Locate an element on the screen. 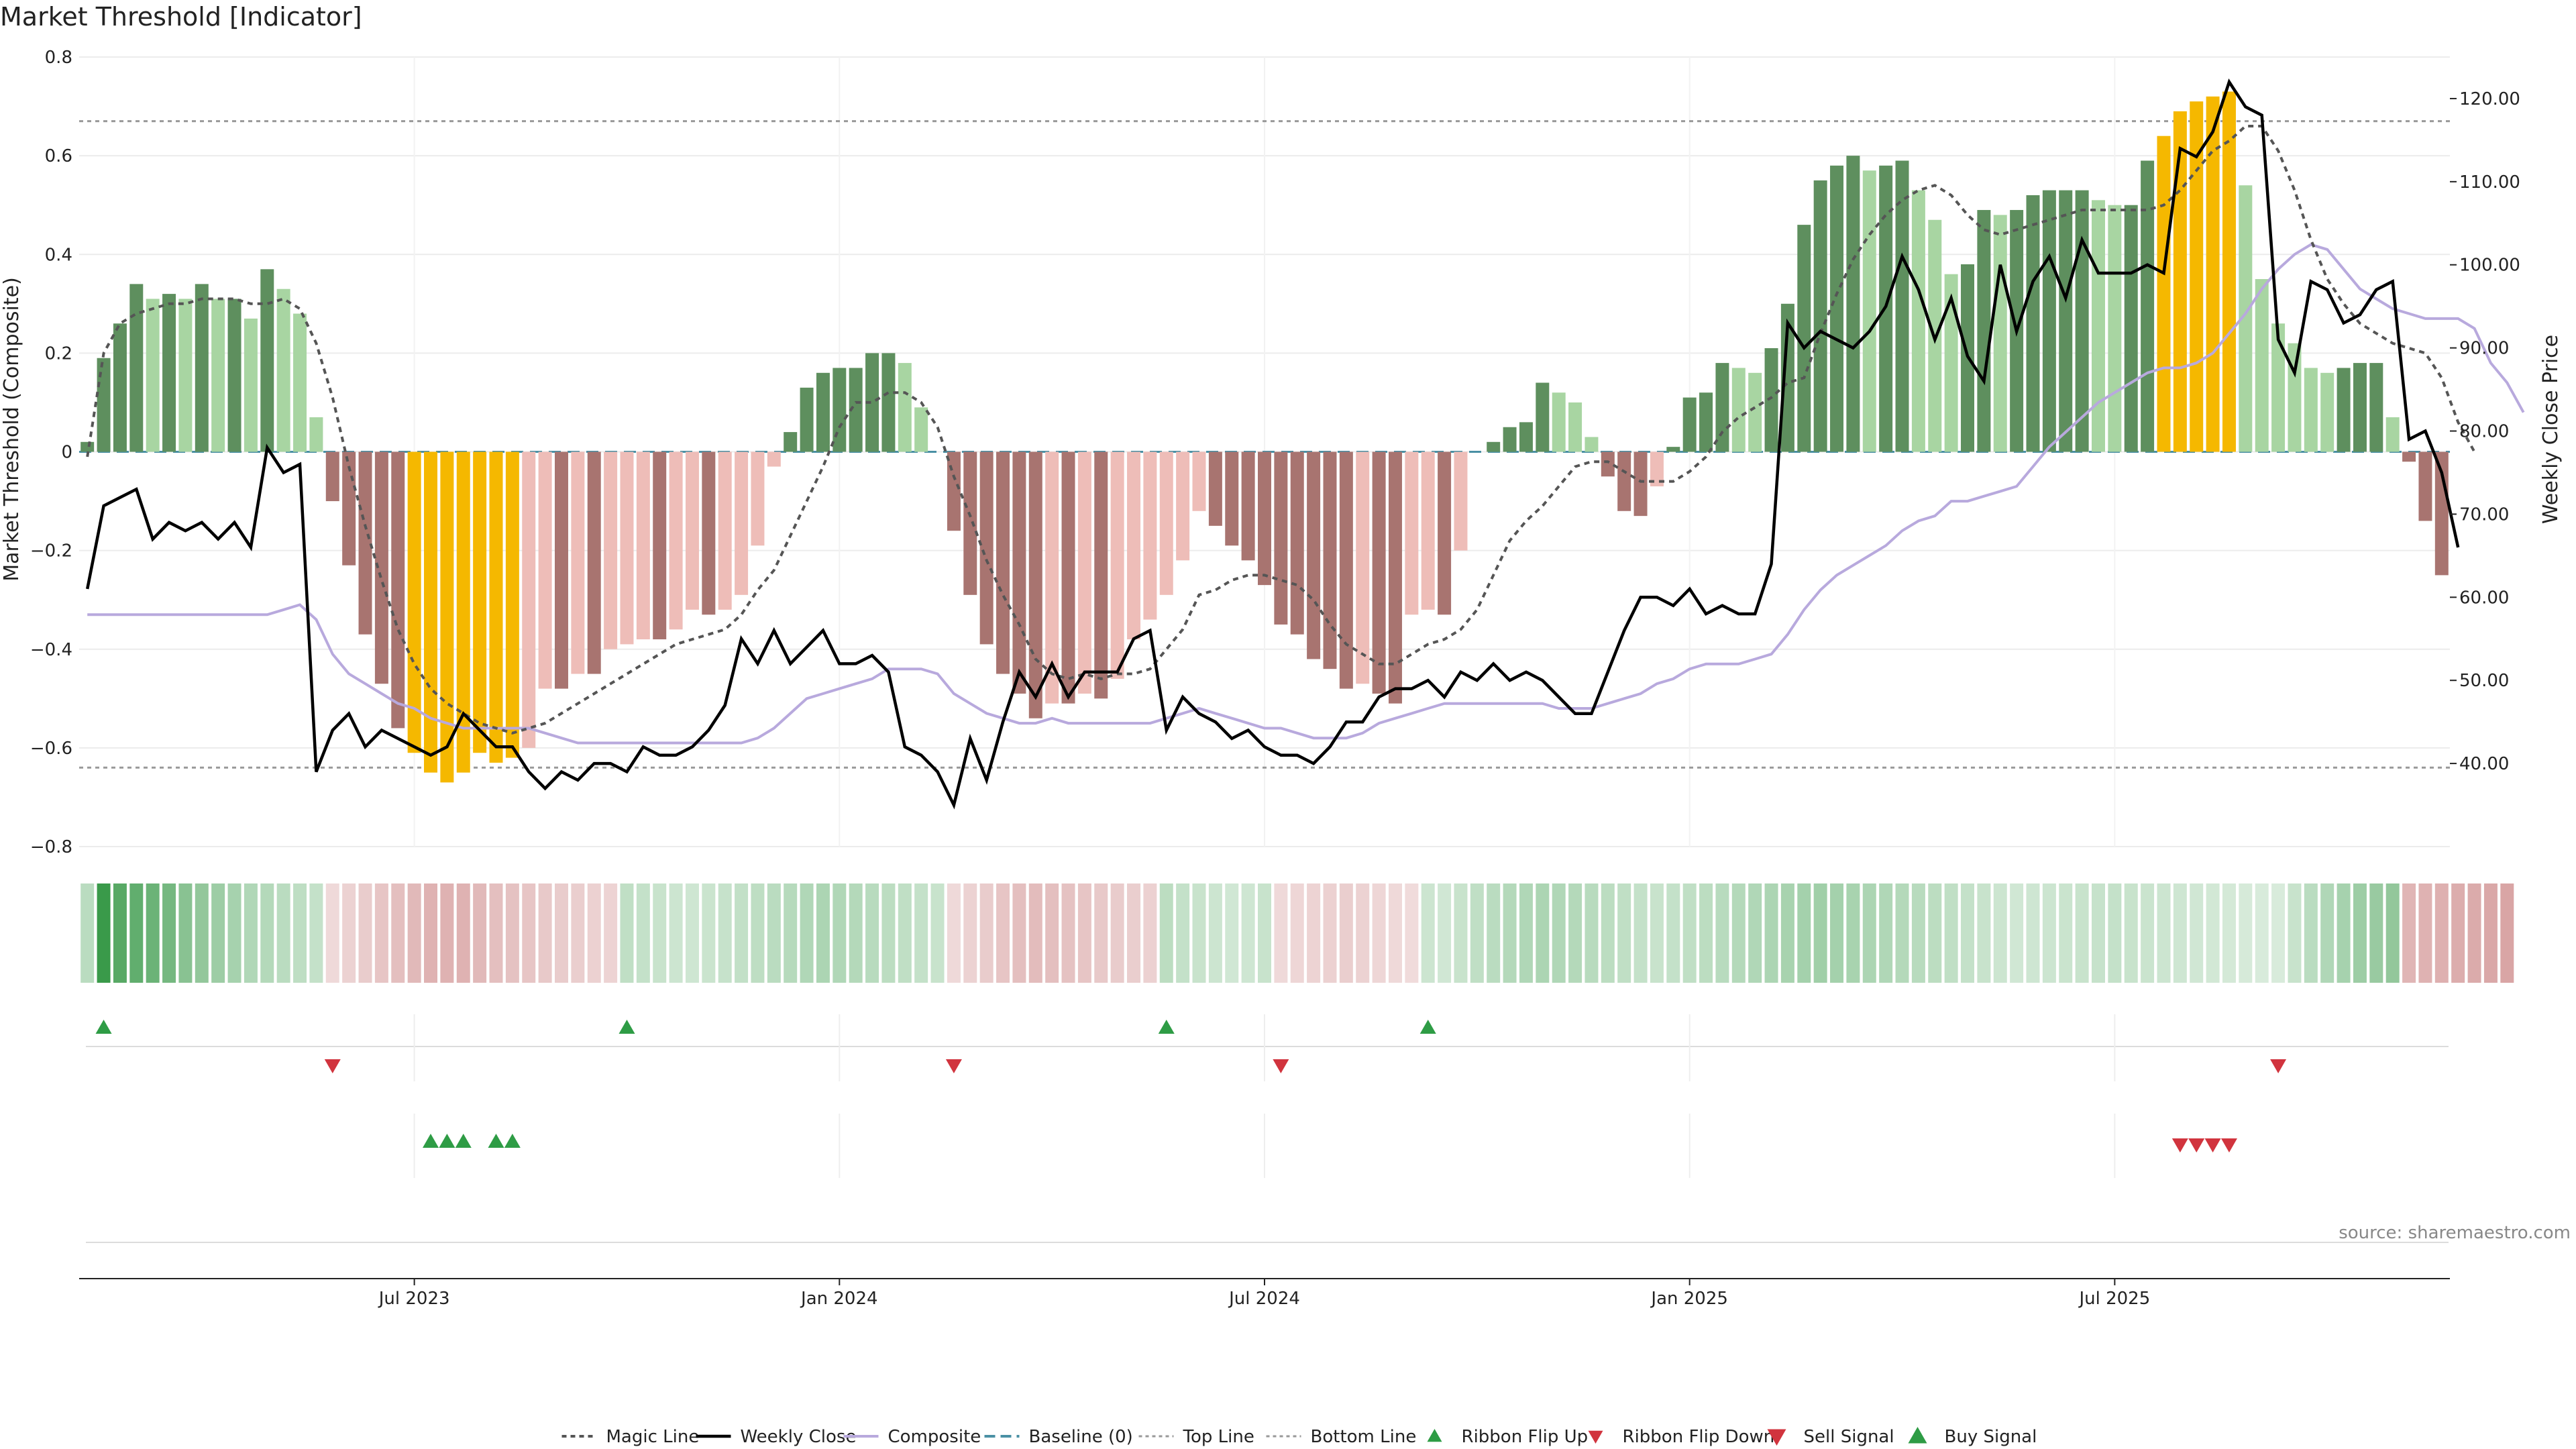 Image resolution: width=2576 pixels, height=1449 pixels. y-left-tick-label: −0.6 is located at coordinates (51, 749).